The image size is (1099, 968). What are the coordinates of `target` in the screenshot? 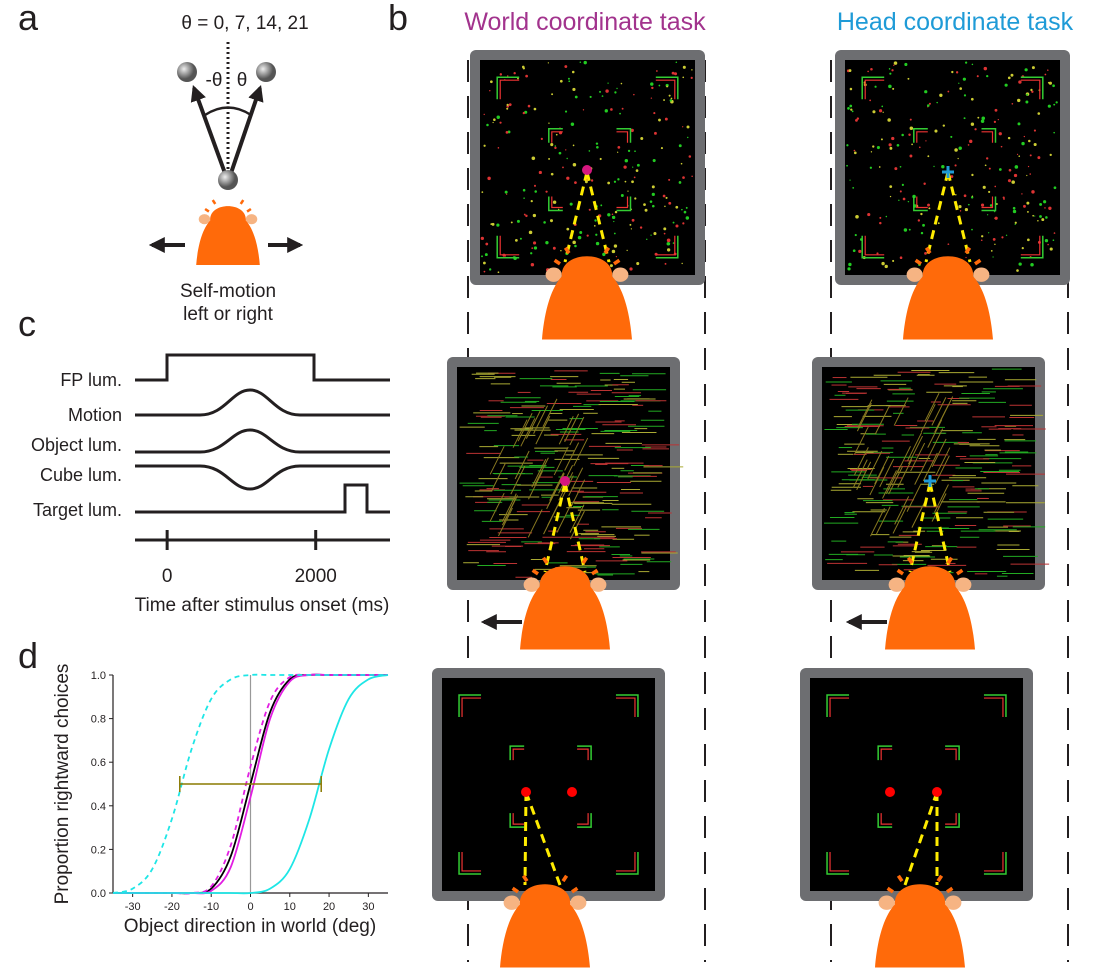 It's located at (937, 792).